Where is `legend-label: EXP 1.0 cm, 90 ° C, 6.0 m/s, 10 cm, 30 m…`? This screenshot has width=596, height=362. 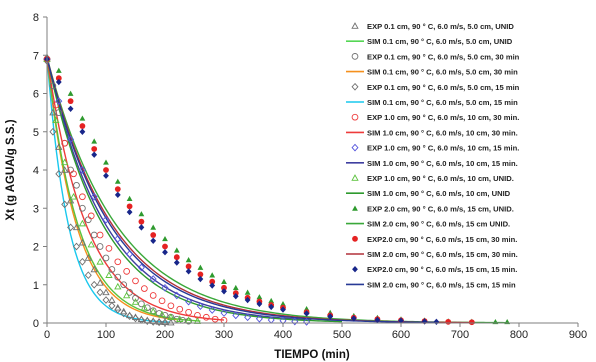
legend-label: EXP 1.0 cm, 90 ° C, 6.0 m/s, 10 cm, 30 m… is located at coordinates (443, 117).